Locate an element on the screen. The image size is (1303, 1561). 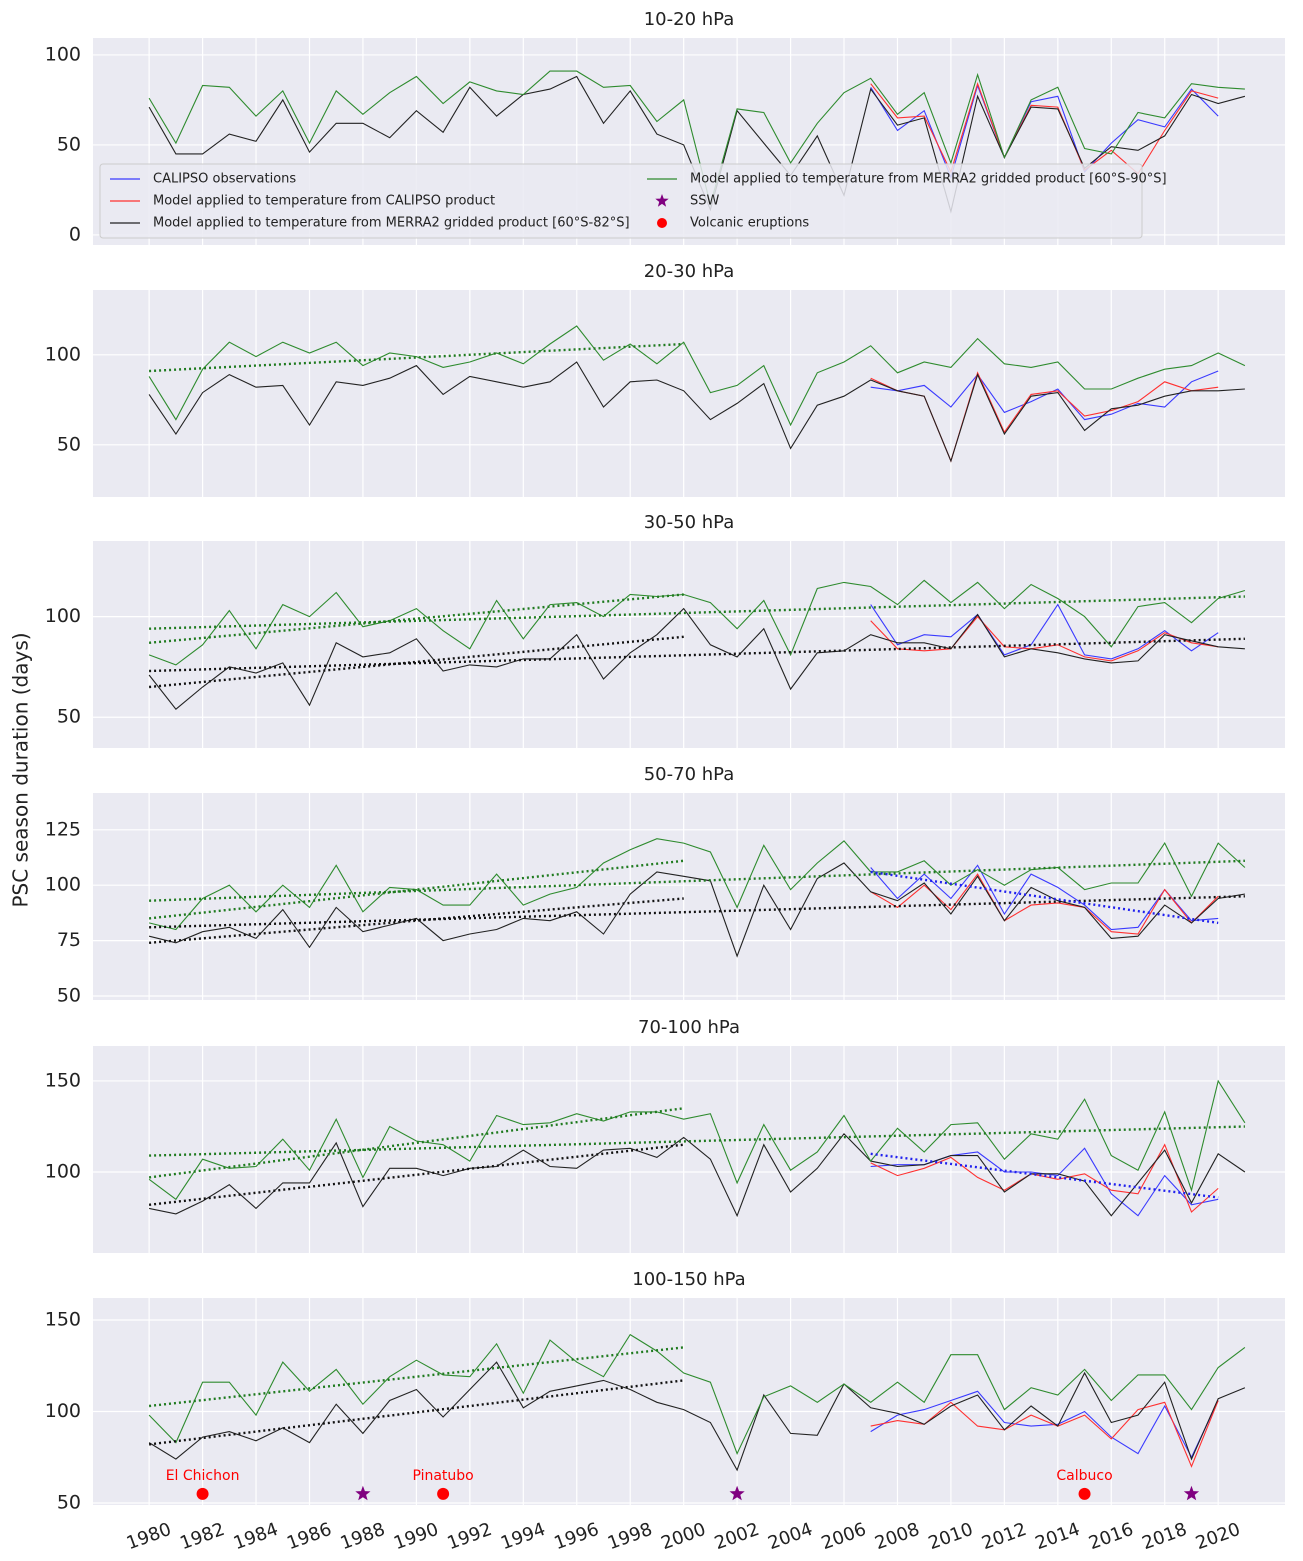
panel-title: 20-30 hPa is located at coordinates (689, 271).